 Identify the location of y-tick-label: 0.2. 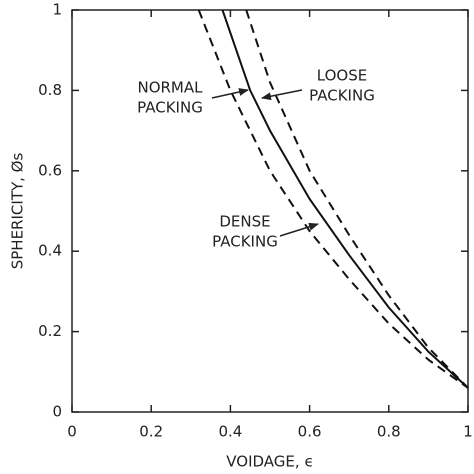
(50, 331).